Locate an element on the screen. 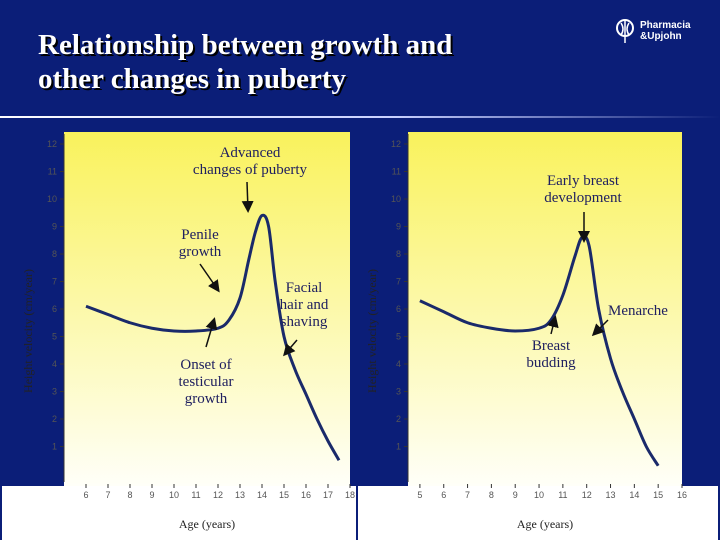 This screenshot has width=720, height=540. girls-y-tick-label: 2 is located at coordinates (398, 419).